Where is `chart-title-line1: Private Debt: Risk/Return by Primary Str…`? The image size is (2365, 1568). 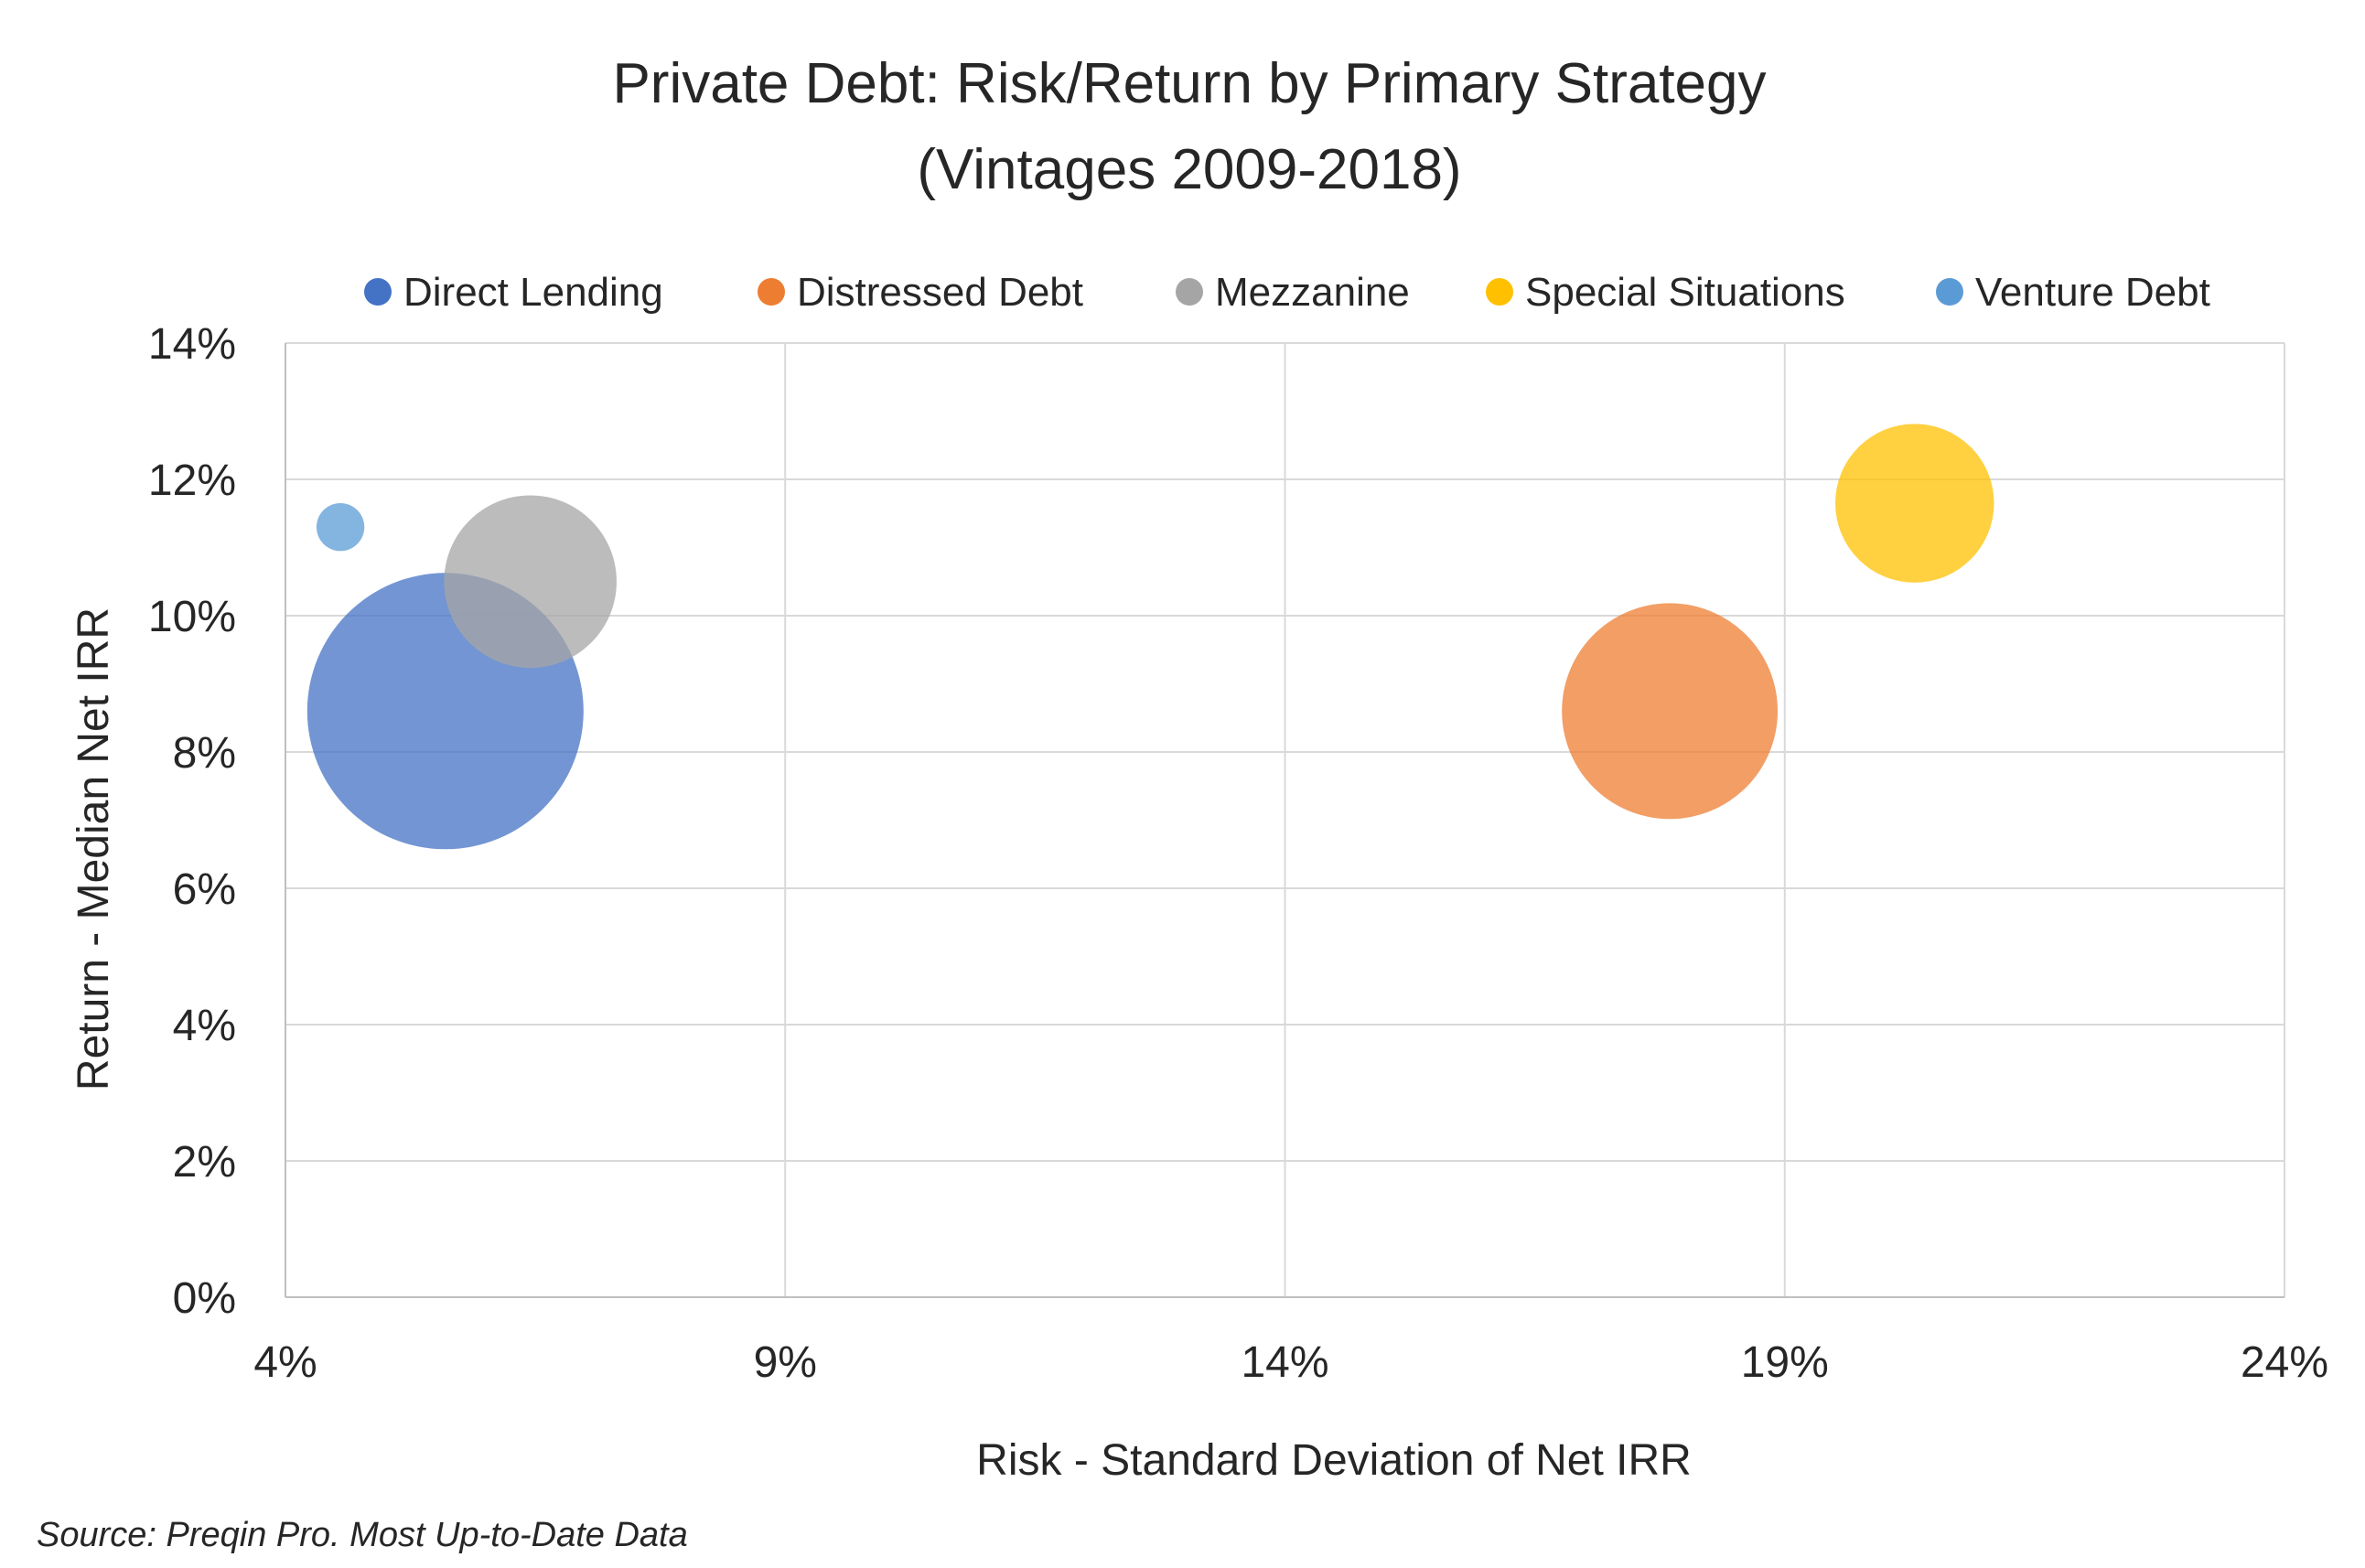
chart-title-line1: Private Debt: Risk/Return by Primary Str… is located at coordinates (1189, 83).